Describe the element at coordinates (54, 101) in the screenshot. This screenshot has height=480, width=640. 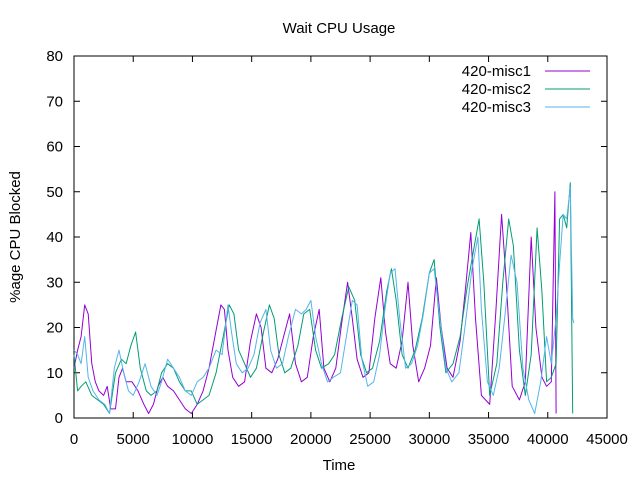
I see `y-tick-label: 70` at that location.